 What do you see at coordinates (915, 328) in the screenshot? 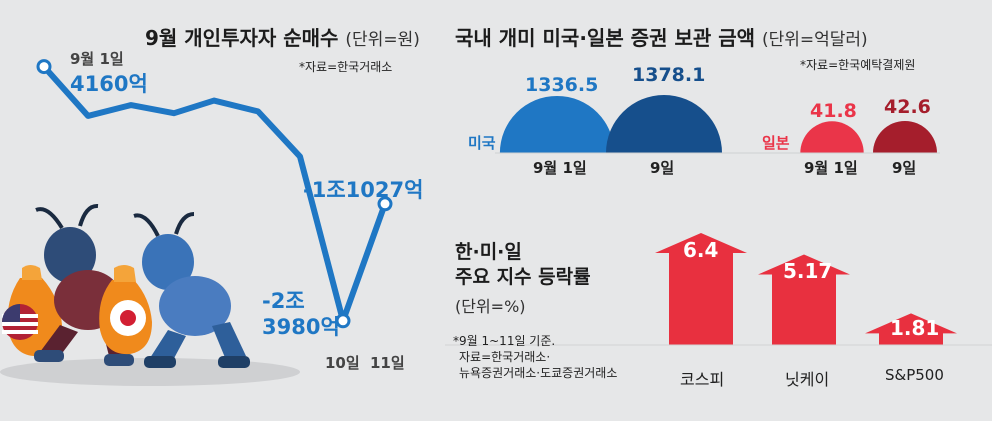
I see `index-value-sp500: 1.81` at bounding box center [915, 328].